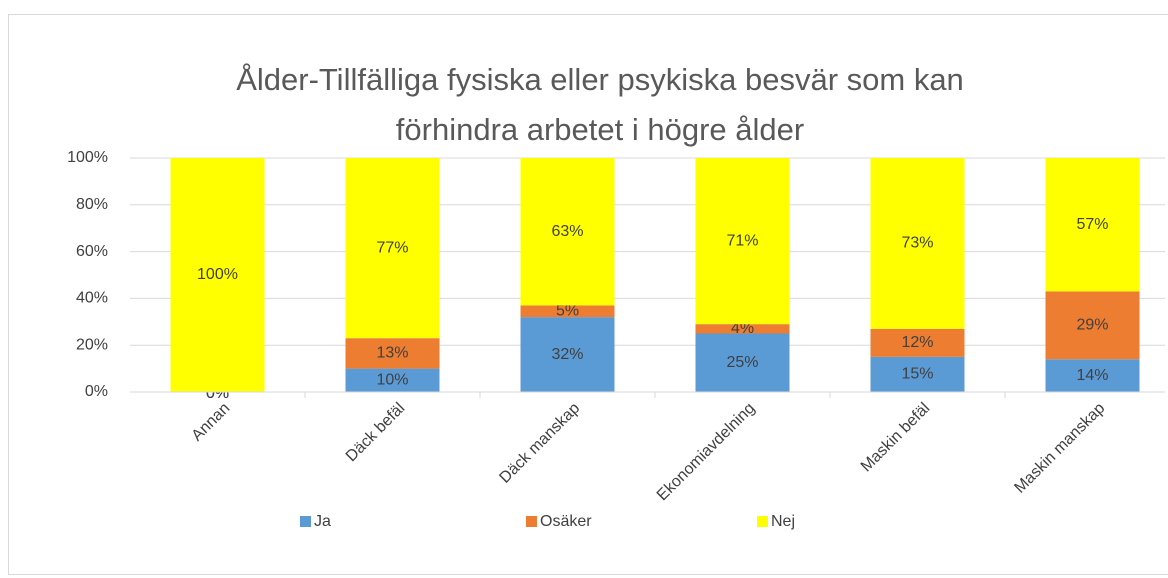 The width and height of the screenshot is (1168, 578). I want to click on y-tick-label: 100%, so click(87, 157).